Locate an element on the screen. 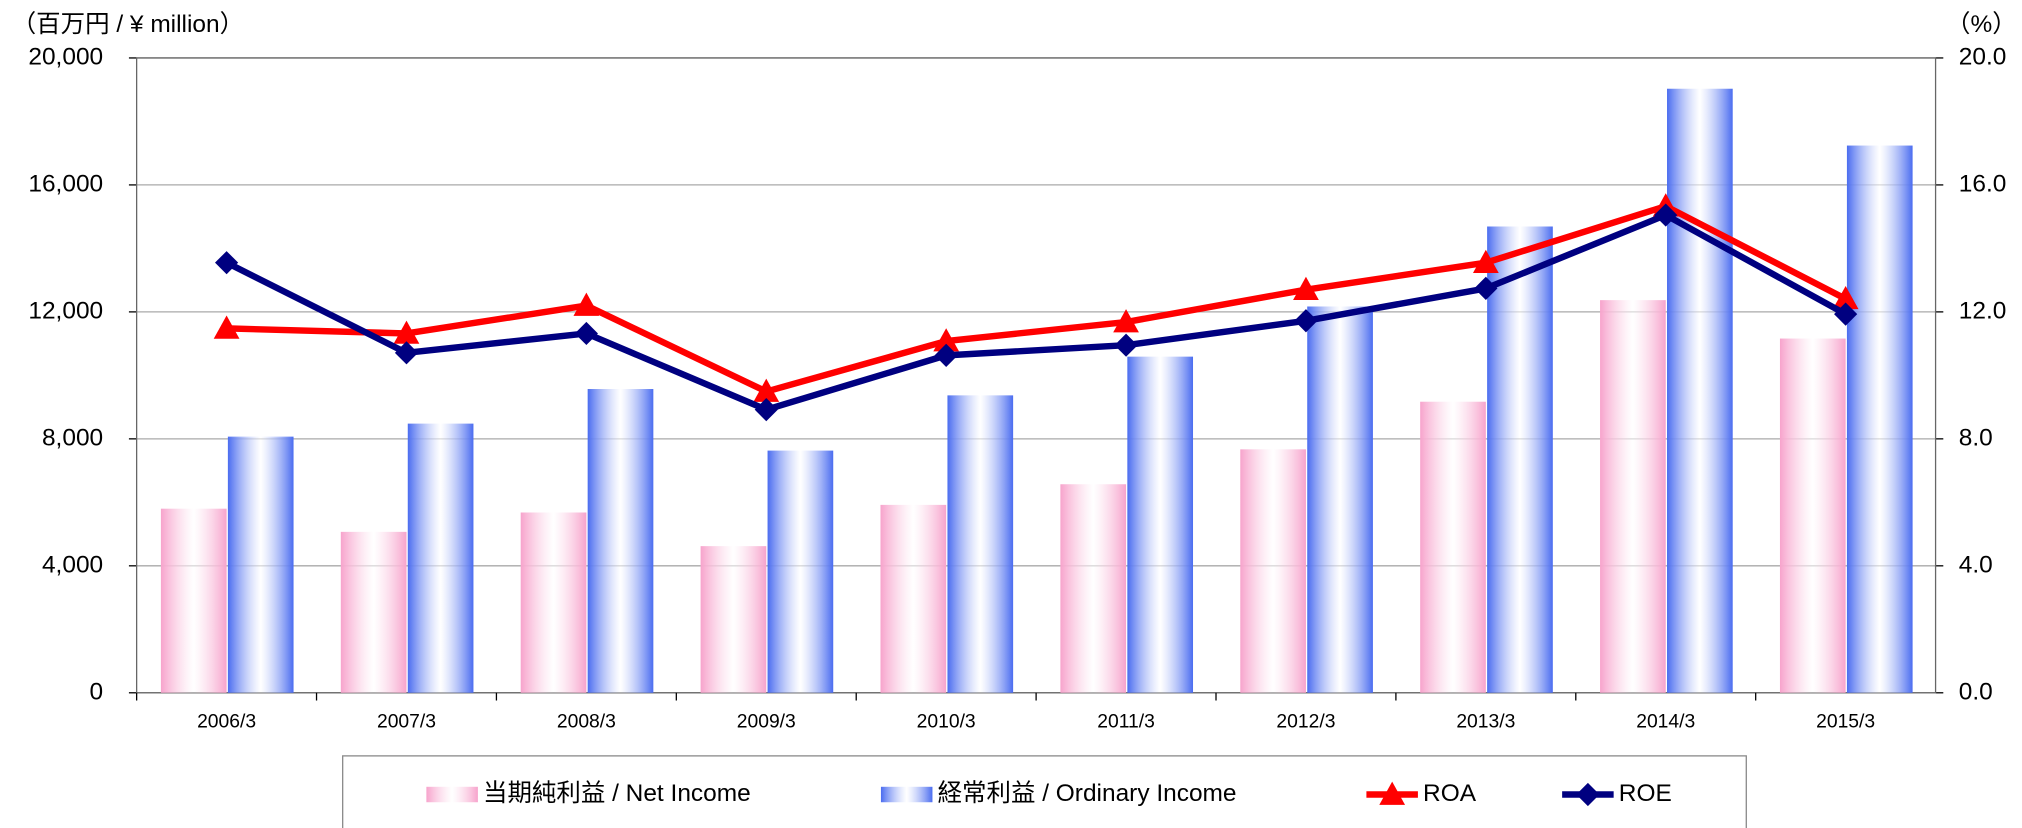 This screenshot has width=2022, height=828. legend-label: 当期純利益 / Net Income is located at coordinates (617, 793).